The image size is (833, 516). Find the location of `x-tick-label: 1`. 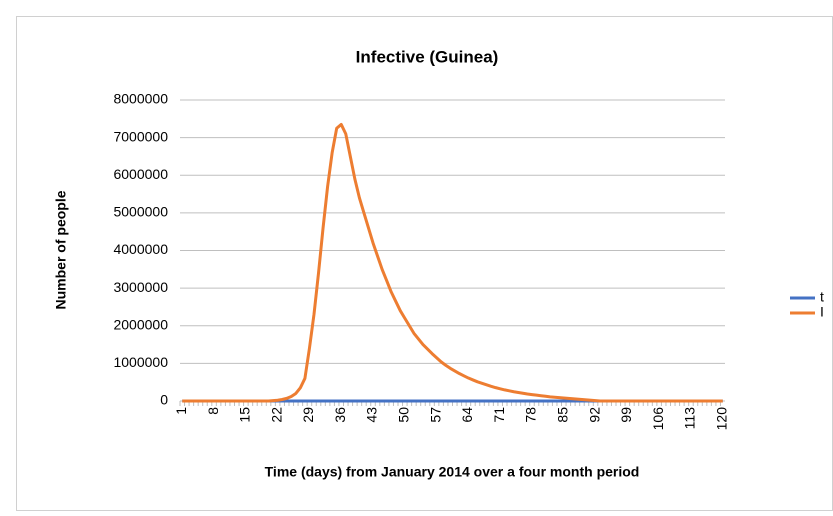

x-tick-label: 1 is located at coordinates (181, 411).